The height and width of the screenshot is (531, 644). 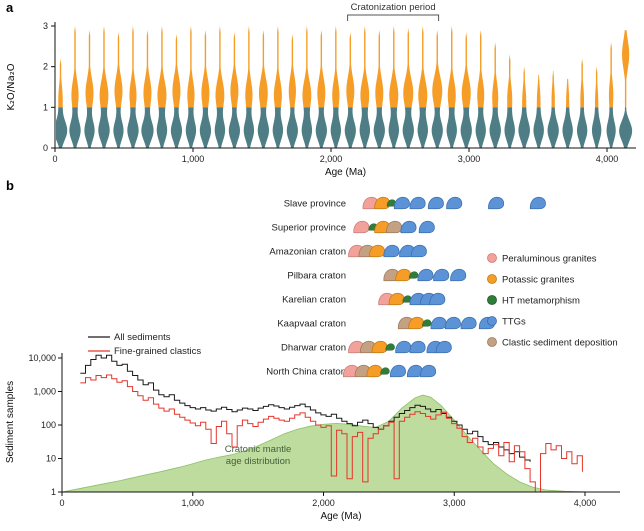 What do you see at coordinates (492, 258) in the screenshot?
I see `legend-swatch-peraluminous` at bounding box center [492, 258].